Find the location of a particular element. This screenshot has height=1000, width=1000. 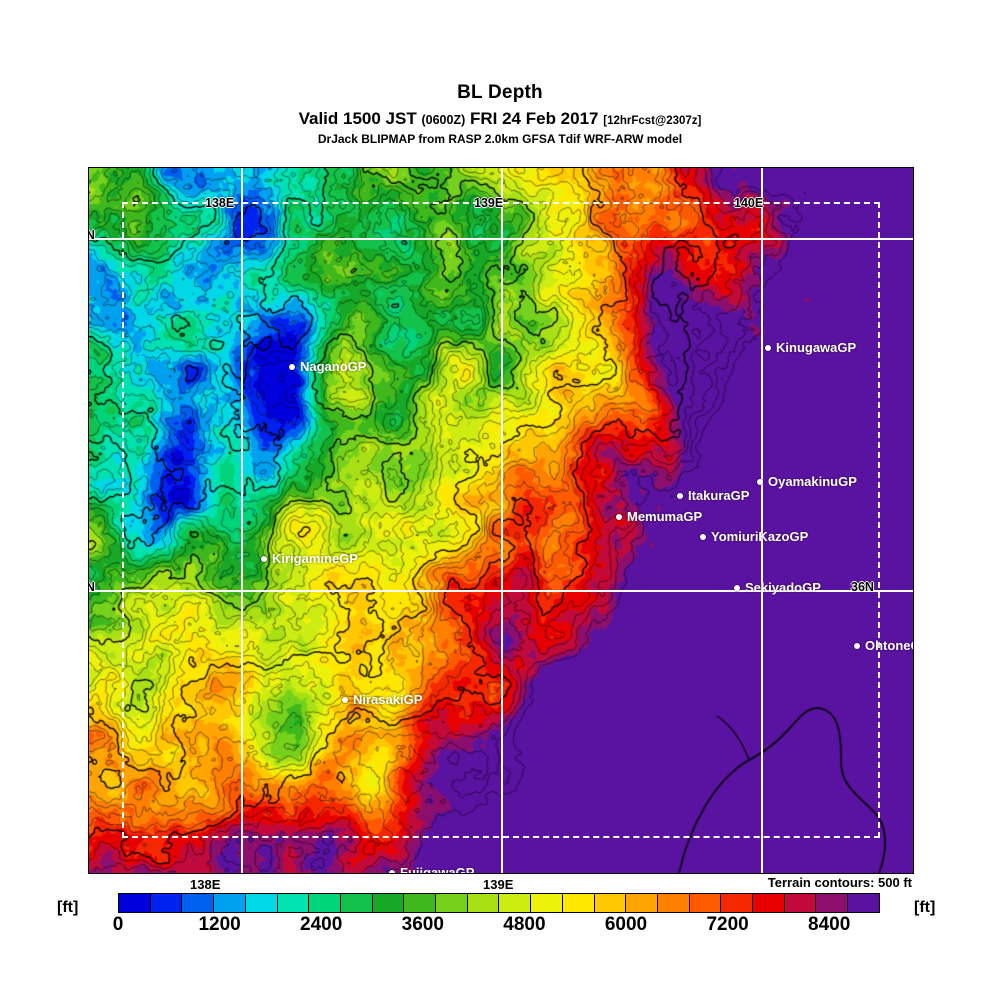

station-label: NaganoGP is located at coordinates (333, 366).